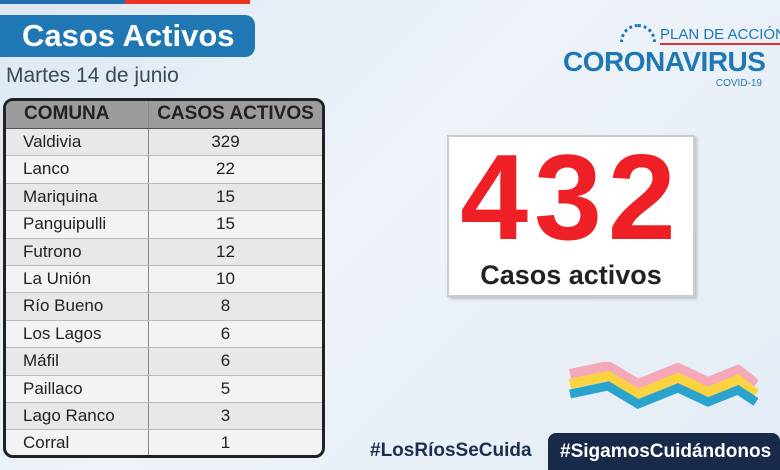 This screenshot has width=780, height=470. Describe the element at coordinates (571, 197) in the screenshot. I see `total-value: 432` at that location.